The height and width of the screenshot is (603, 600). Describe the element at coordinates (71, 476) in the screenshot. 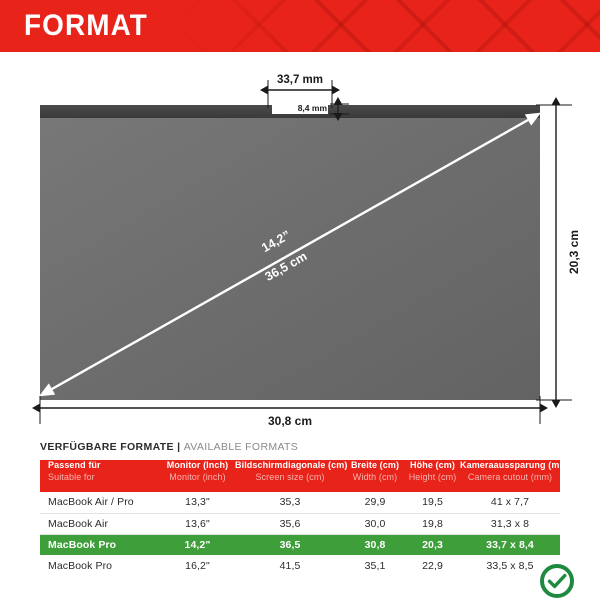

I see `column-header-model-en: Suitable for` at that location.